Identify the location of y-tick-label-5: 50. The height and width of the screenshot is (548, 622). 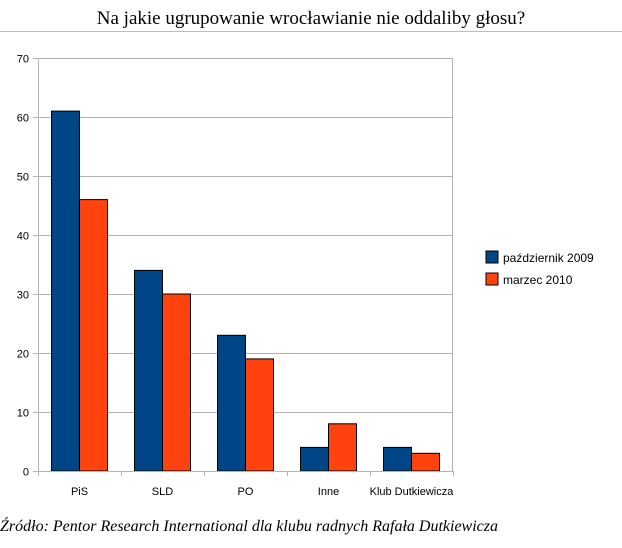
(23, 178).